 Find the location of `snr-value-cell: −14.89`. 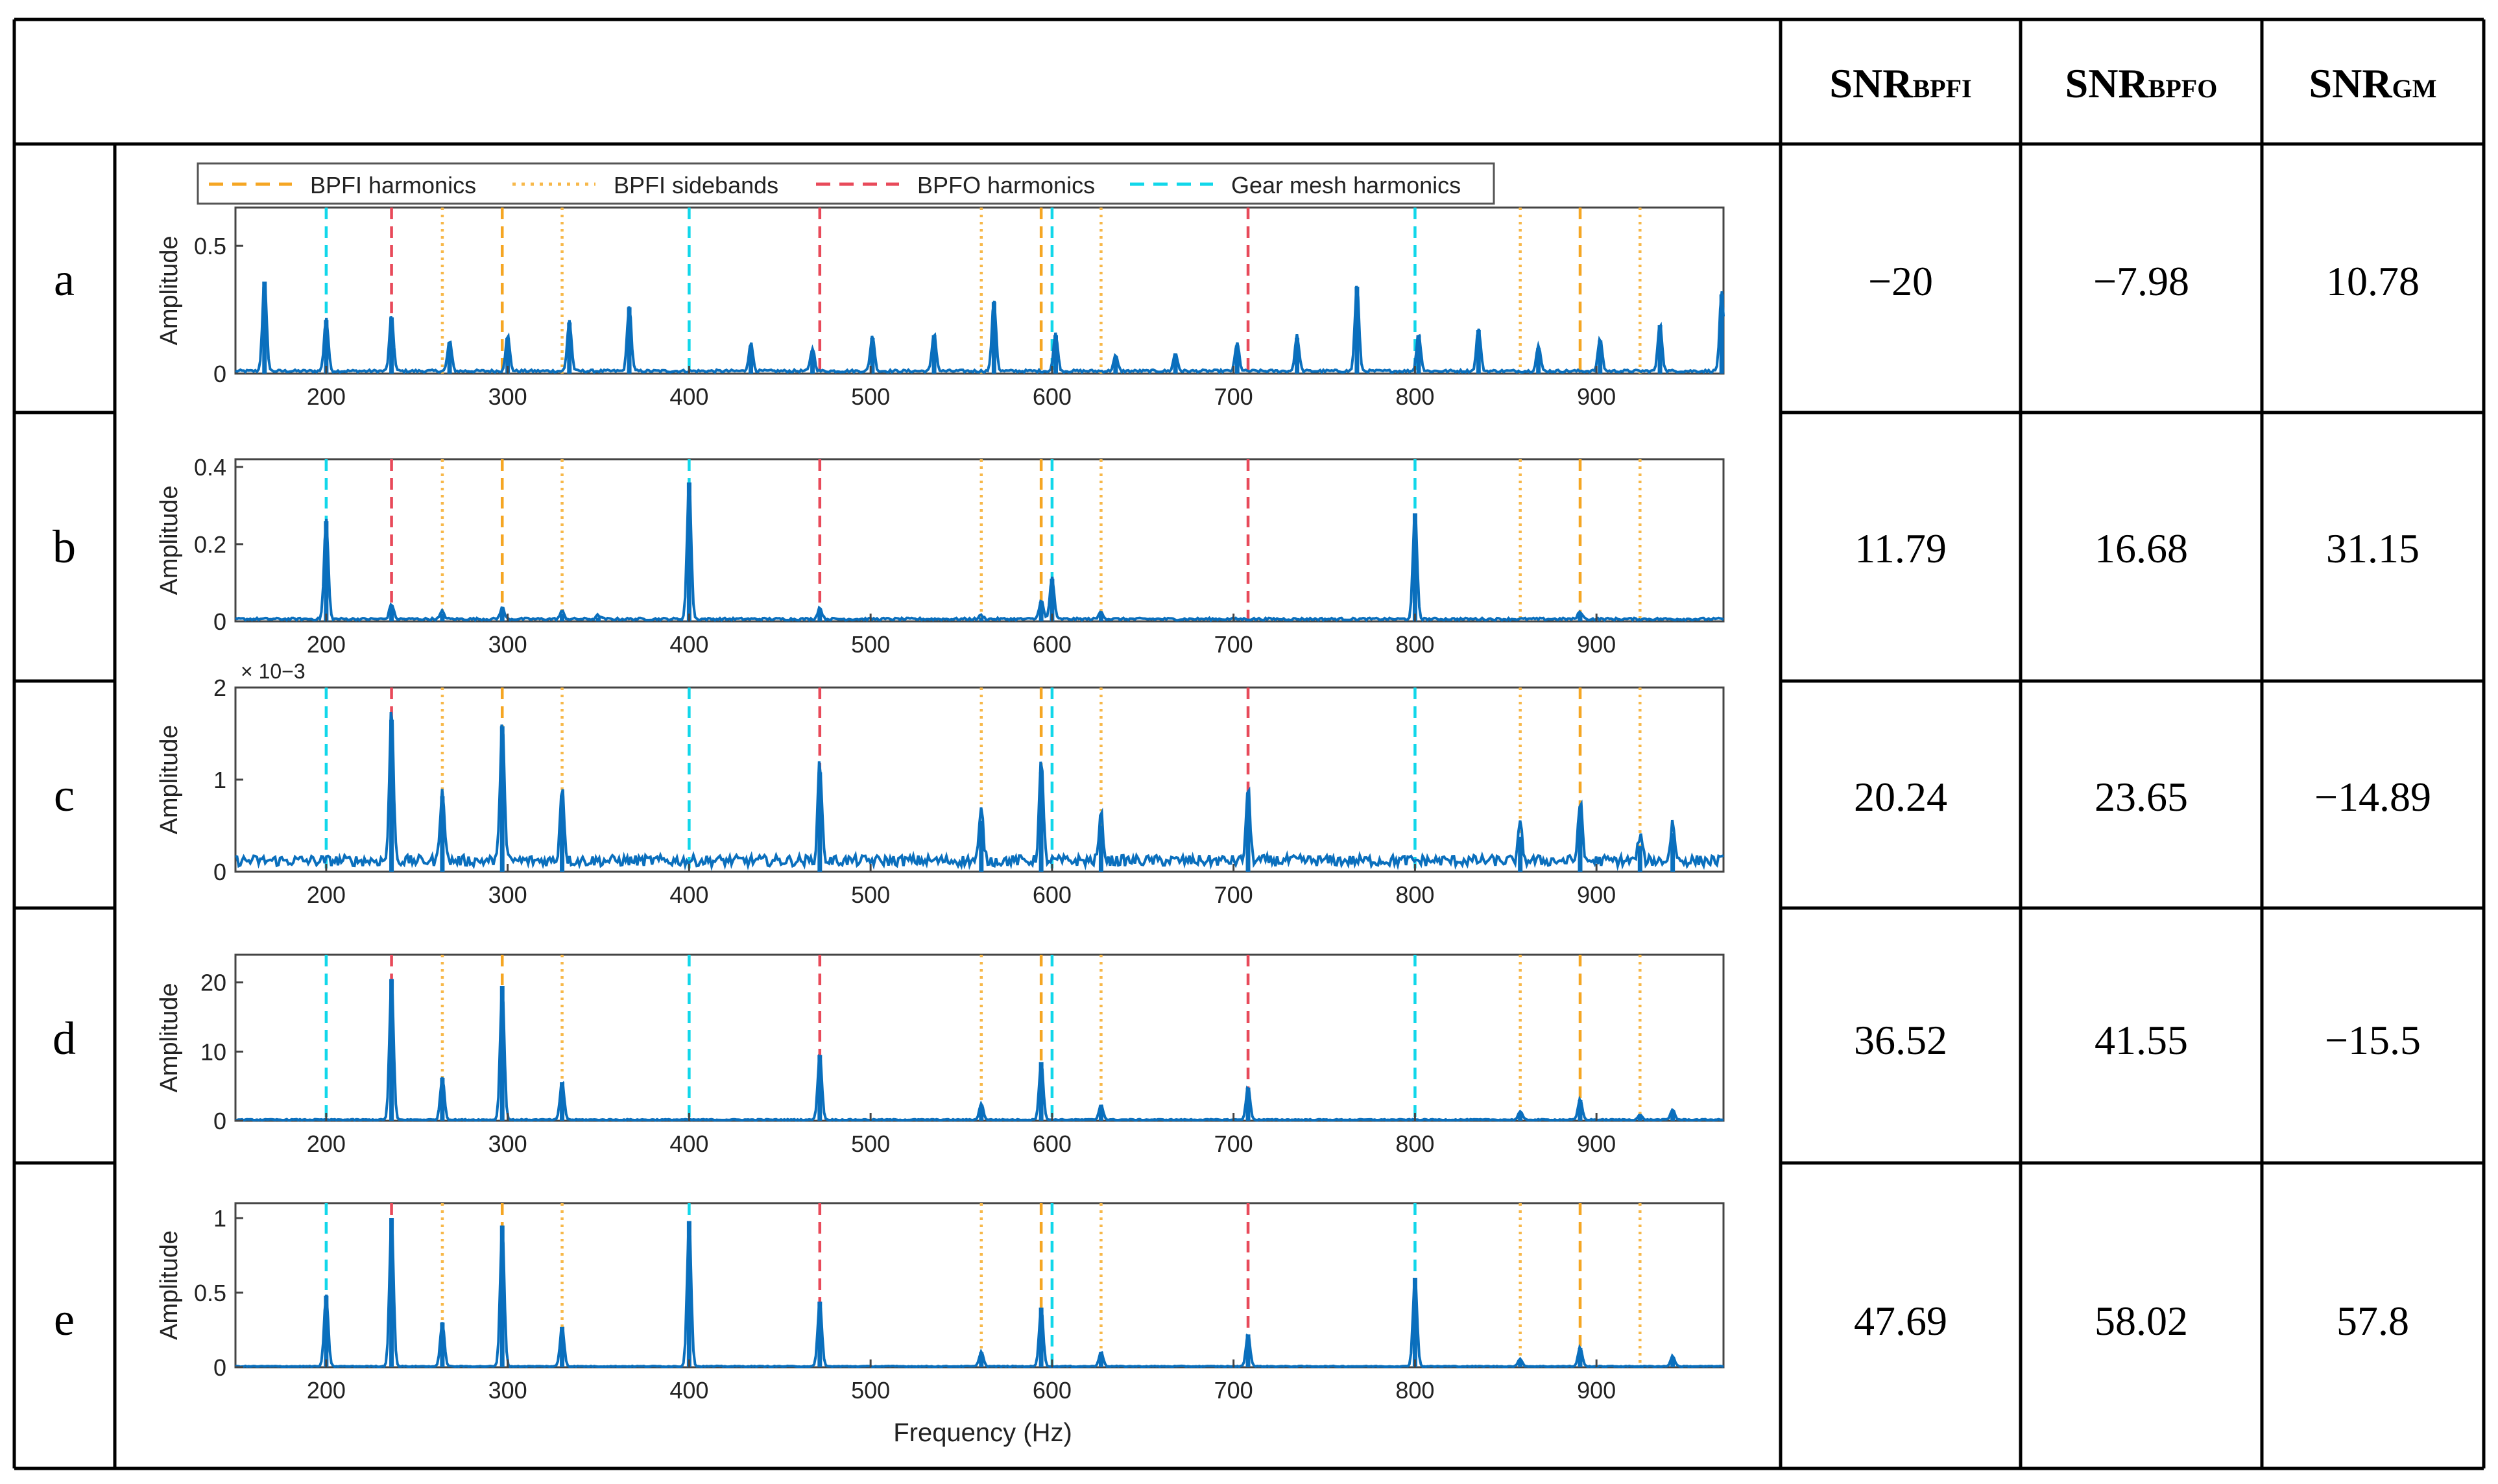

snr-value-cell: −14.89 is located at coordinates (2372, 797).